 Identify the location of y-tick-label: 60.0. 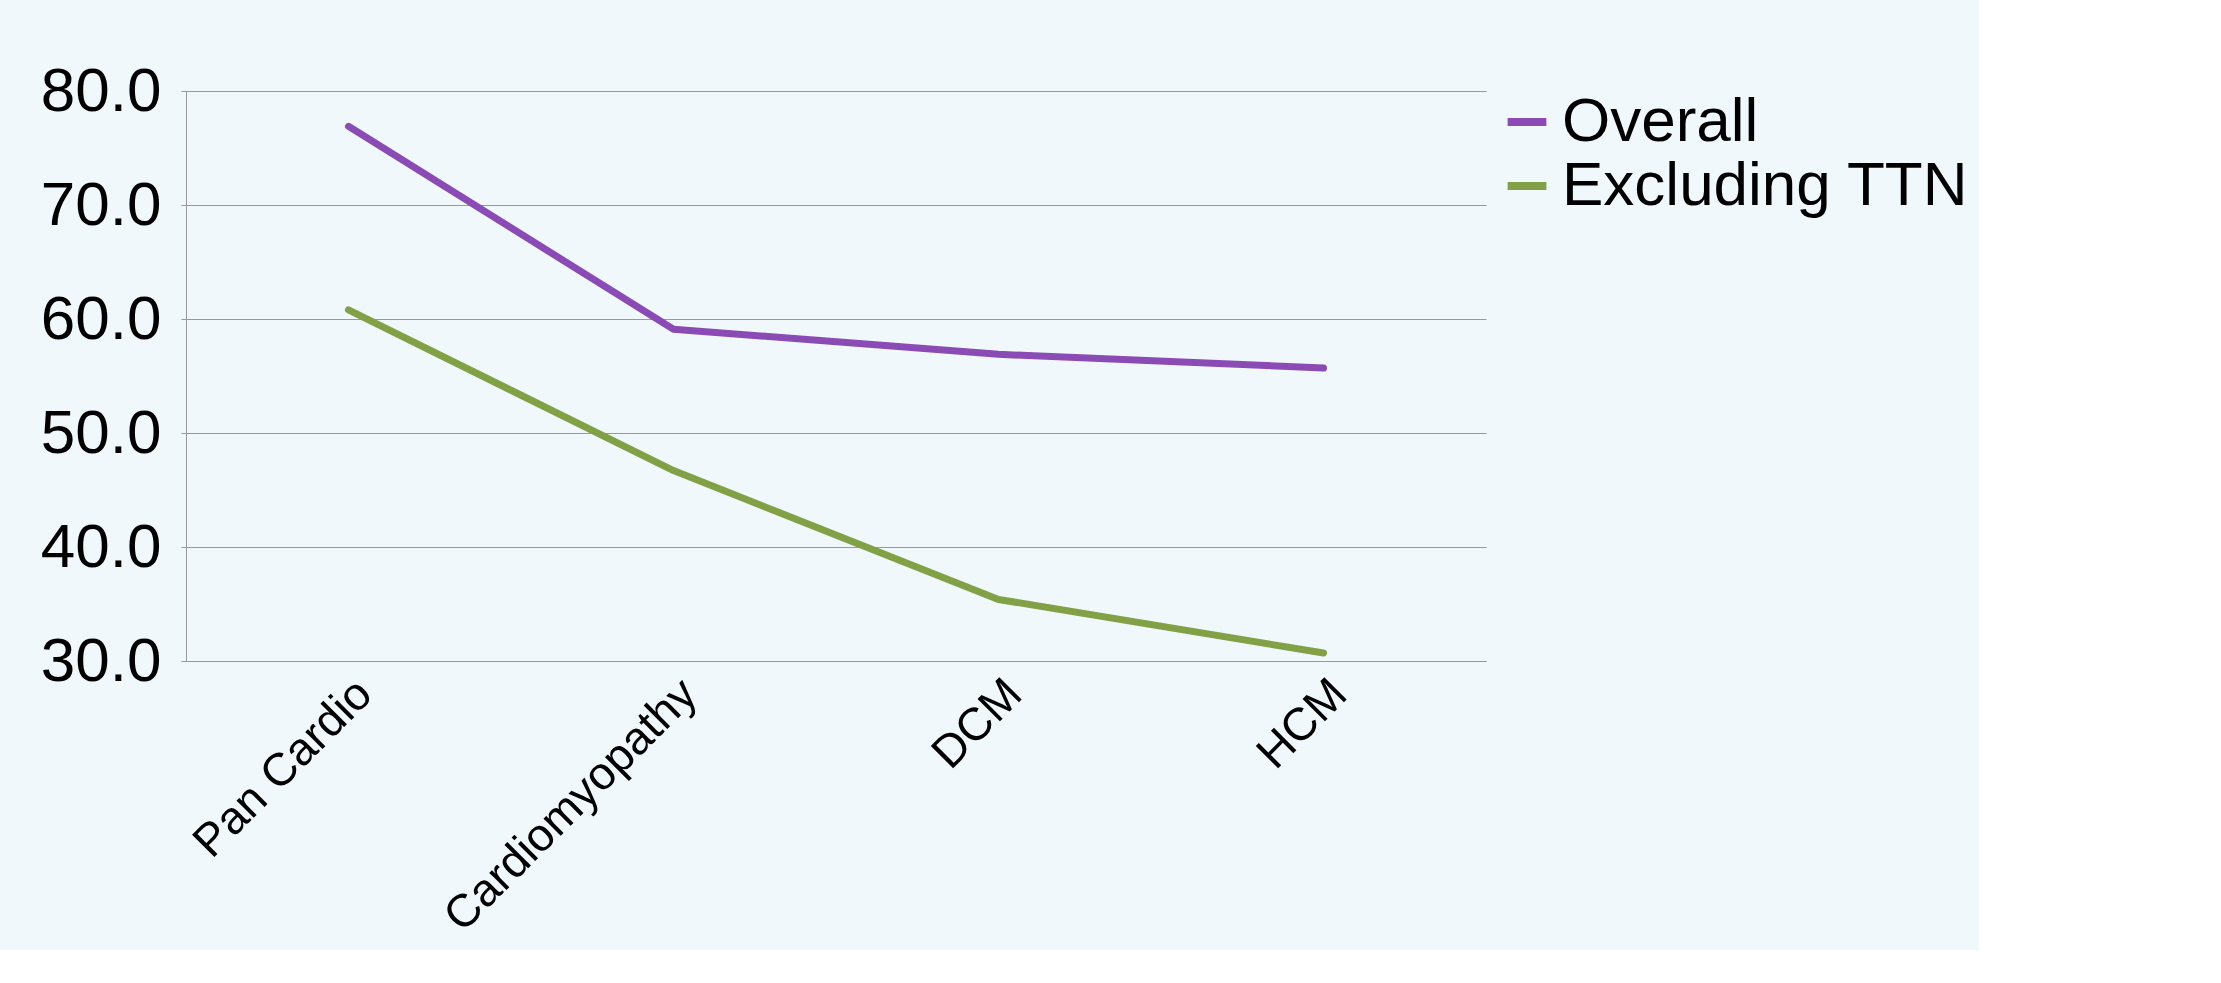
(101, 317).